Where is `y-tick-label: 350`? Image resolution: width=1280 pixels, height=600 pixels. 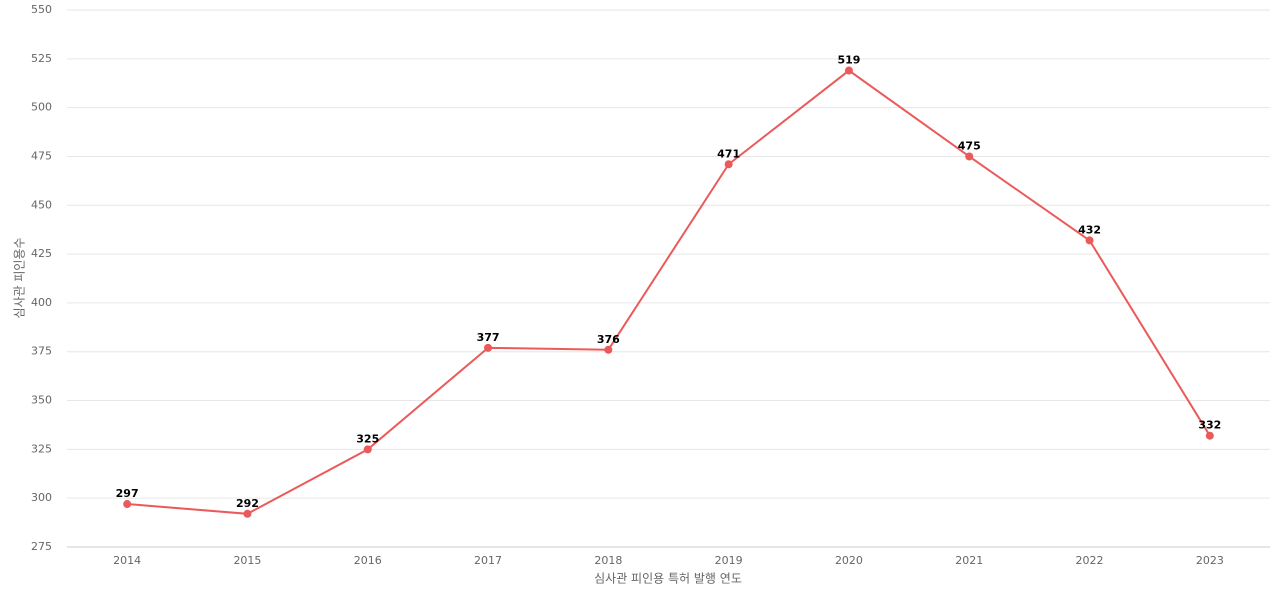 y-tick-label: 350 is located at coordinates (41, 400).